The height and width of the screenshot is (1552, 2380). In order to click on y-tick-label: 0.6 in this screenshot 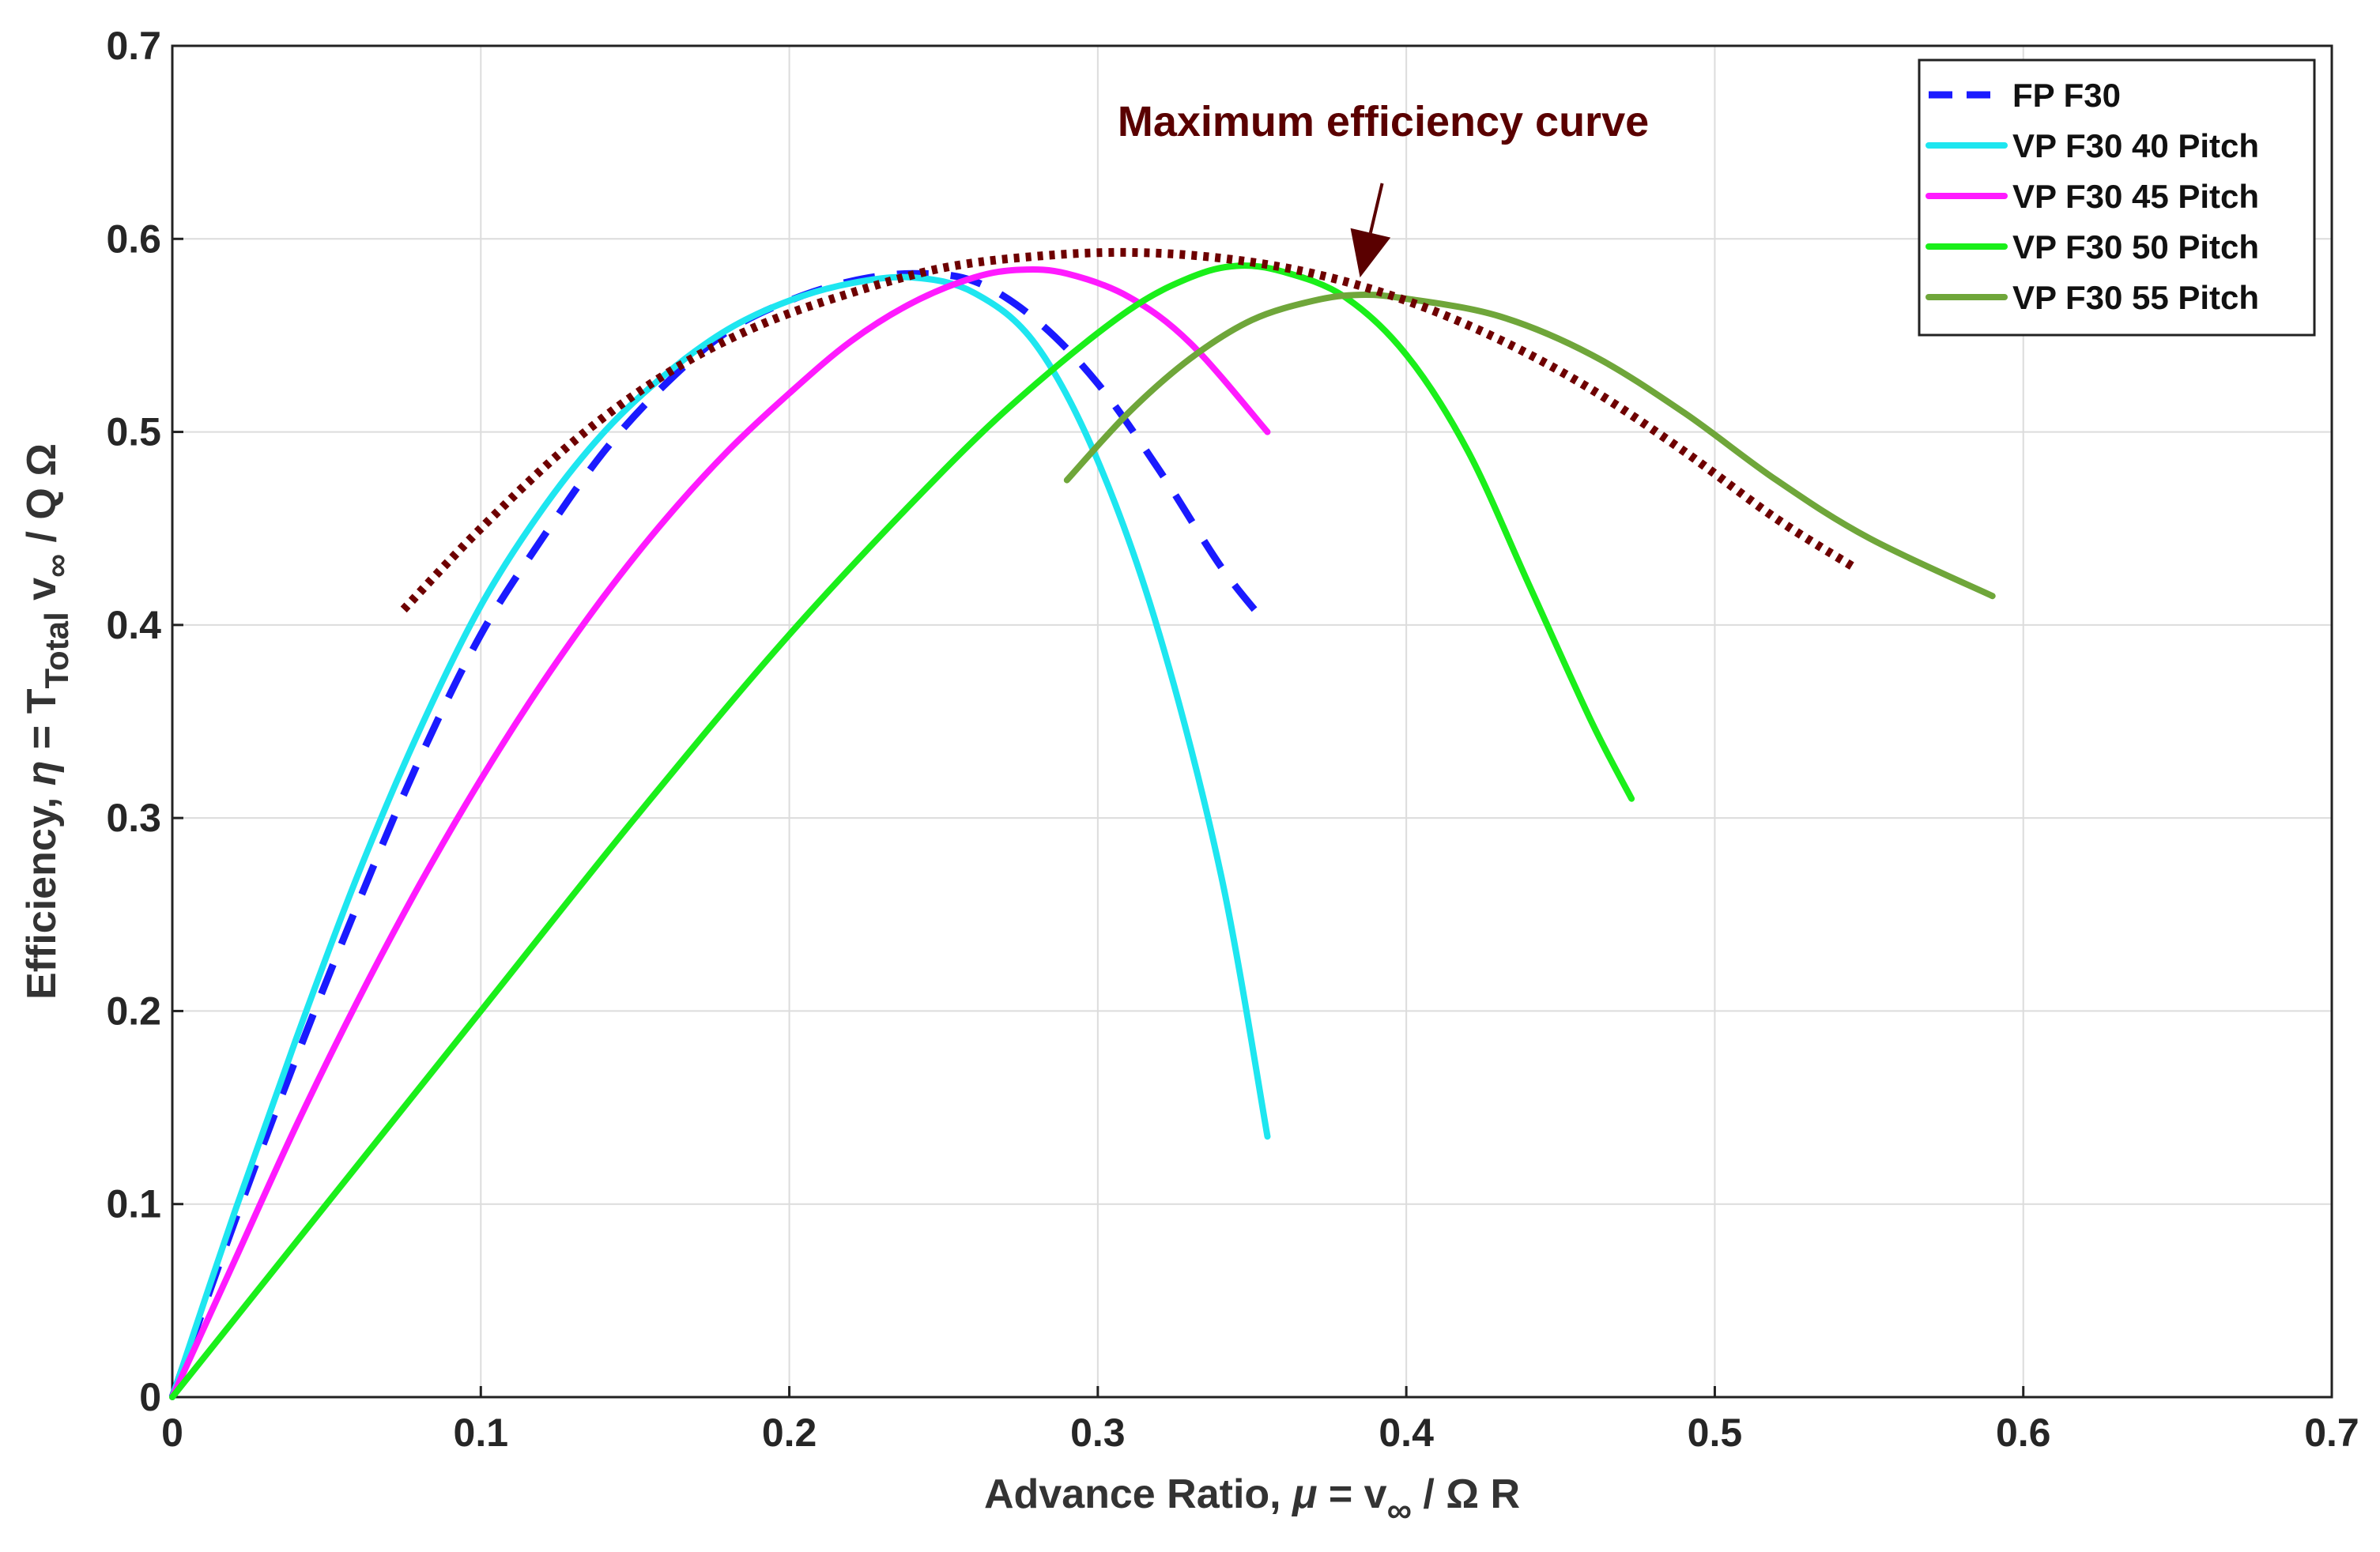, I will do `click(133, 239)`.